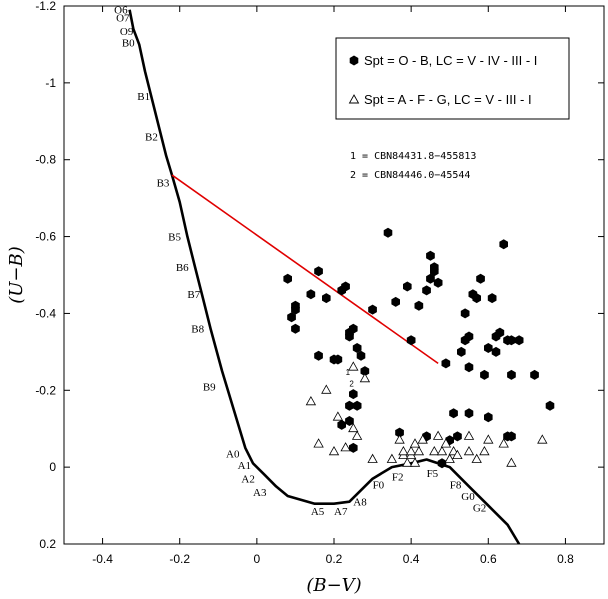 The height and width of the screenshot is (599, 608). Describe the element at coordinates (456, 485) in the screenshot. I see `spectral-type-label: F8` at that location.